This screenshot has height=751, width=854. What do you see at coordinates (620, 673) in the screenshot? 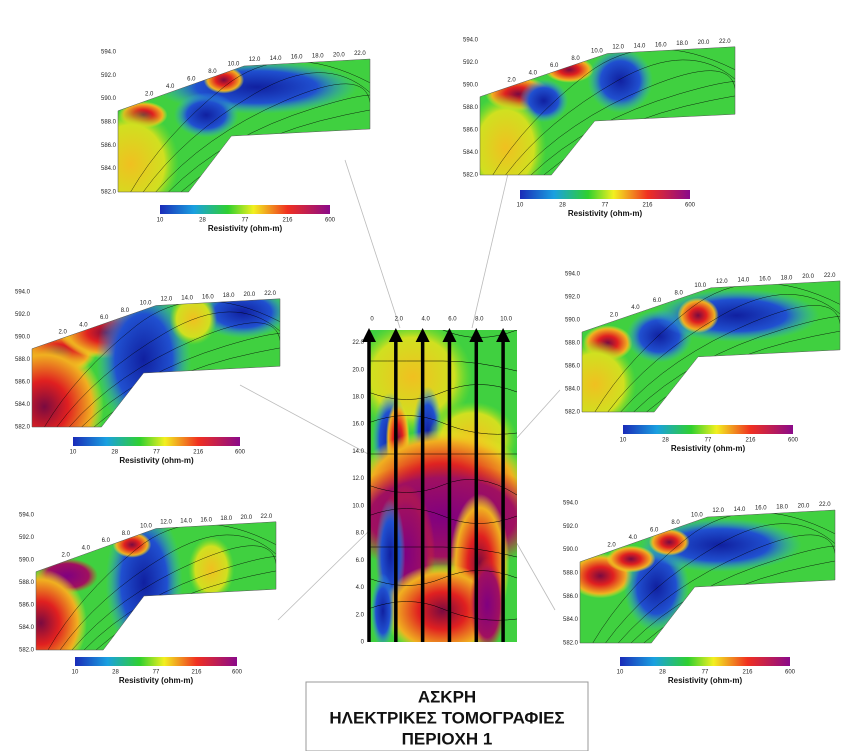
I see `colorbar-label: 10` at bounding box center [620, 673].